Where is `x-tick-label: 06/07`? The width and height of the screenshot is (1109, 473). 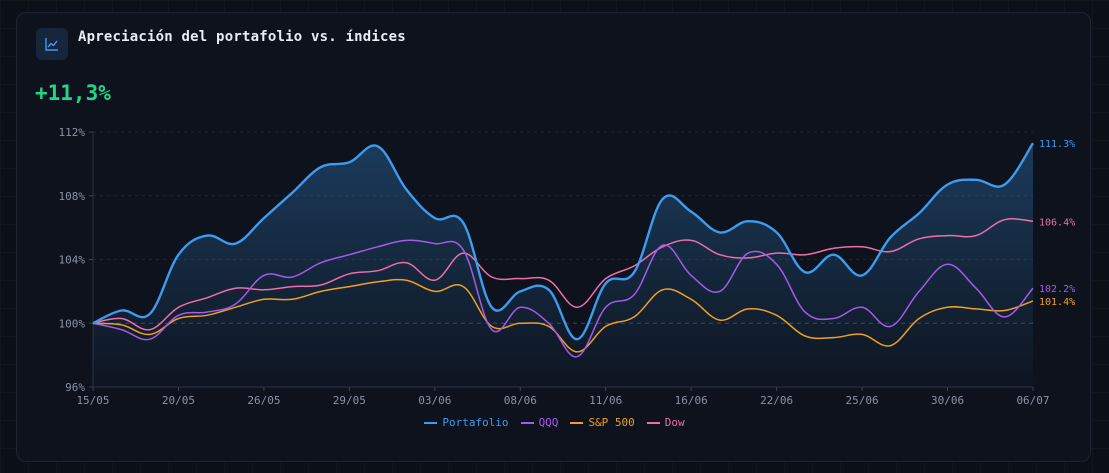
x-tick-label: 06/07 is located at coordinates (1032, 400).